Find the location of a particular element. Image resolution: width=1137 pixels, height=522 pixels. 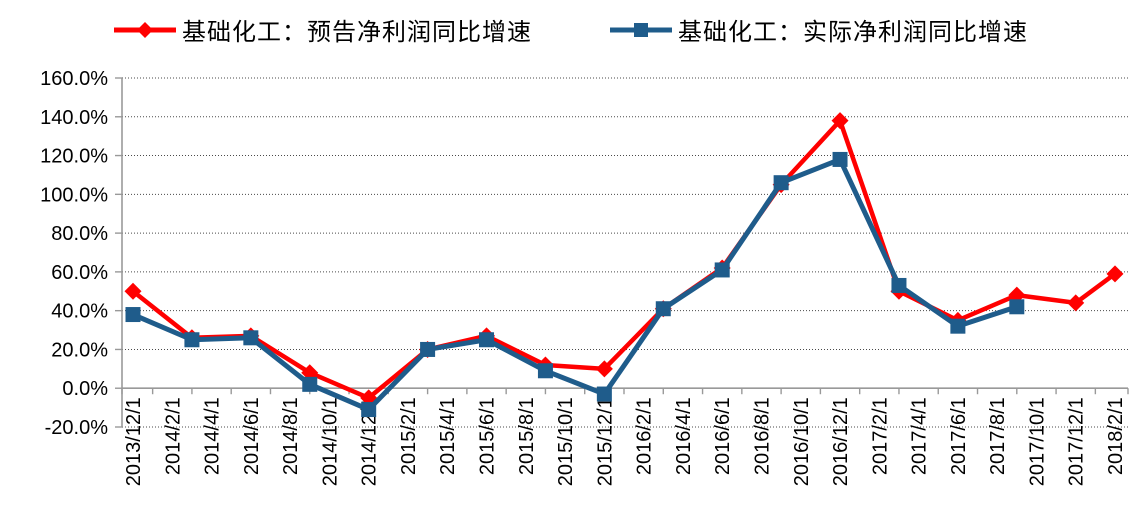

legend: 基础化工：预告净利润同比增速 基础化工：实际净利润同比增速 is located at coordinates (568, 23).